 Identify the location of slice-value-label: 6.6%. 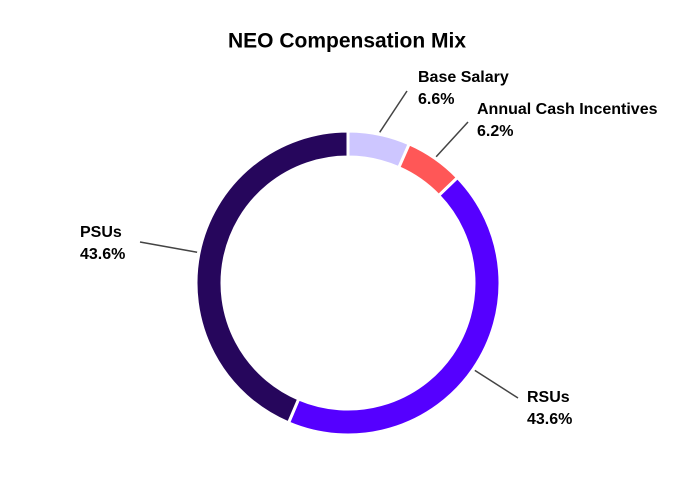
(436, 99).